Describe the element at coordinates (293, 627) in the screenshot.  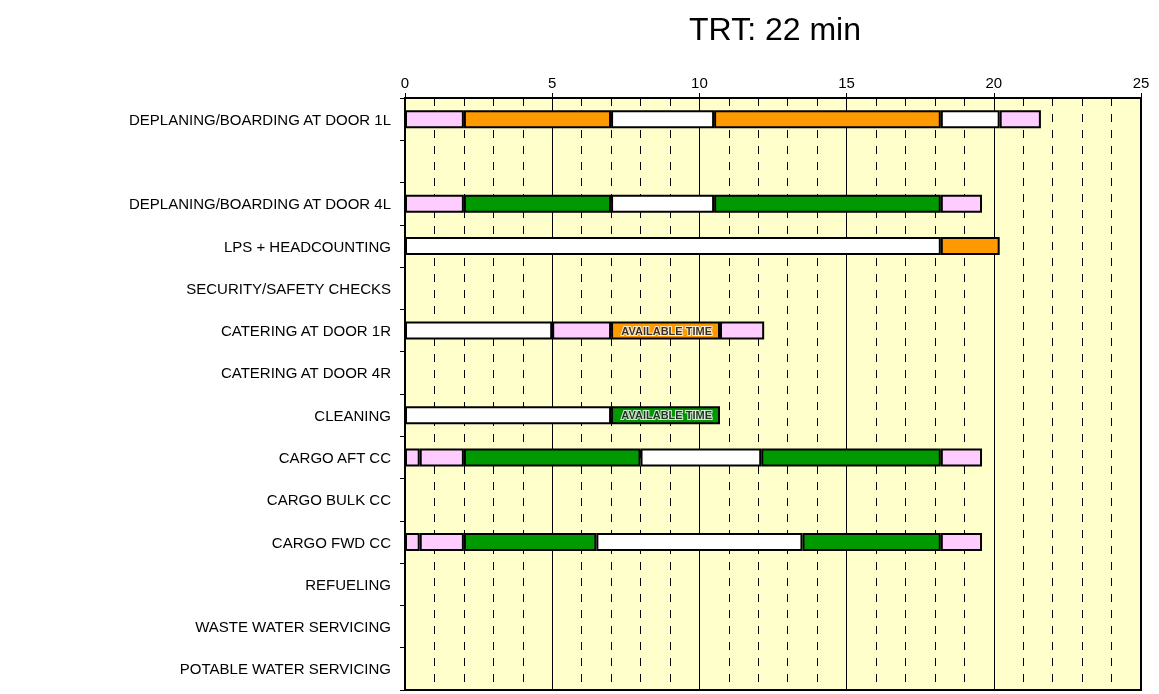
I see `y-tick-label: WASTE WATER SERVICING` at that location.